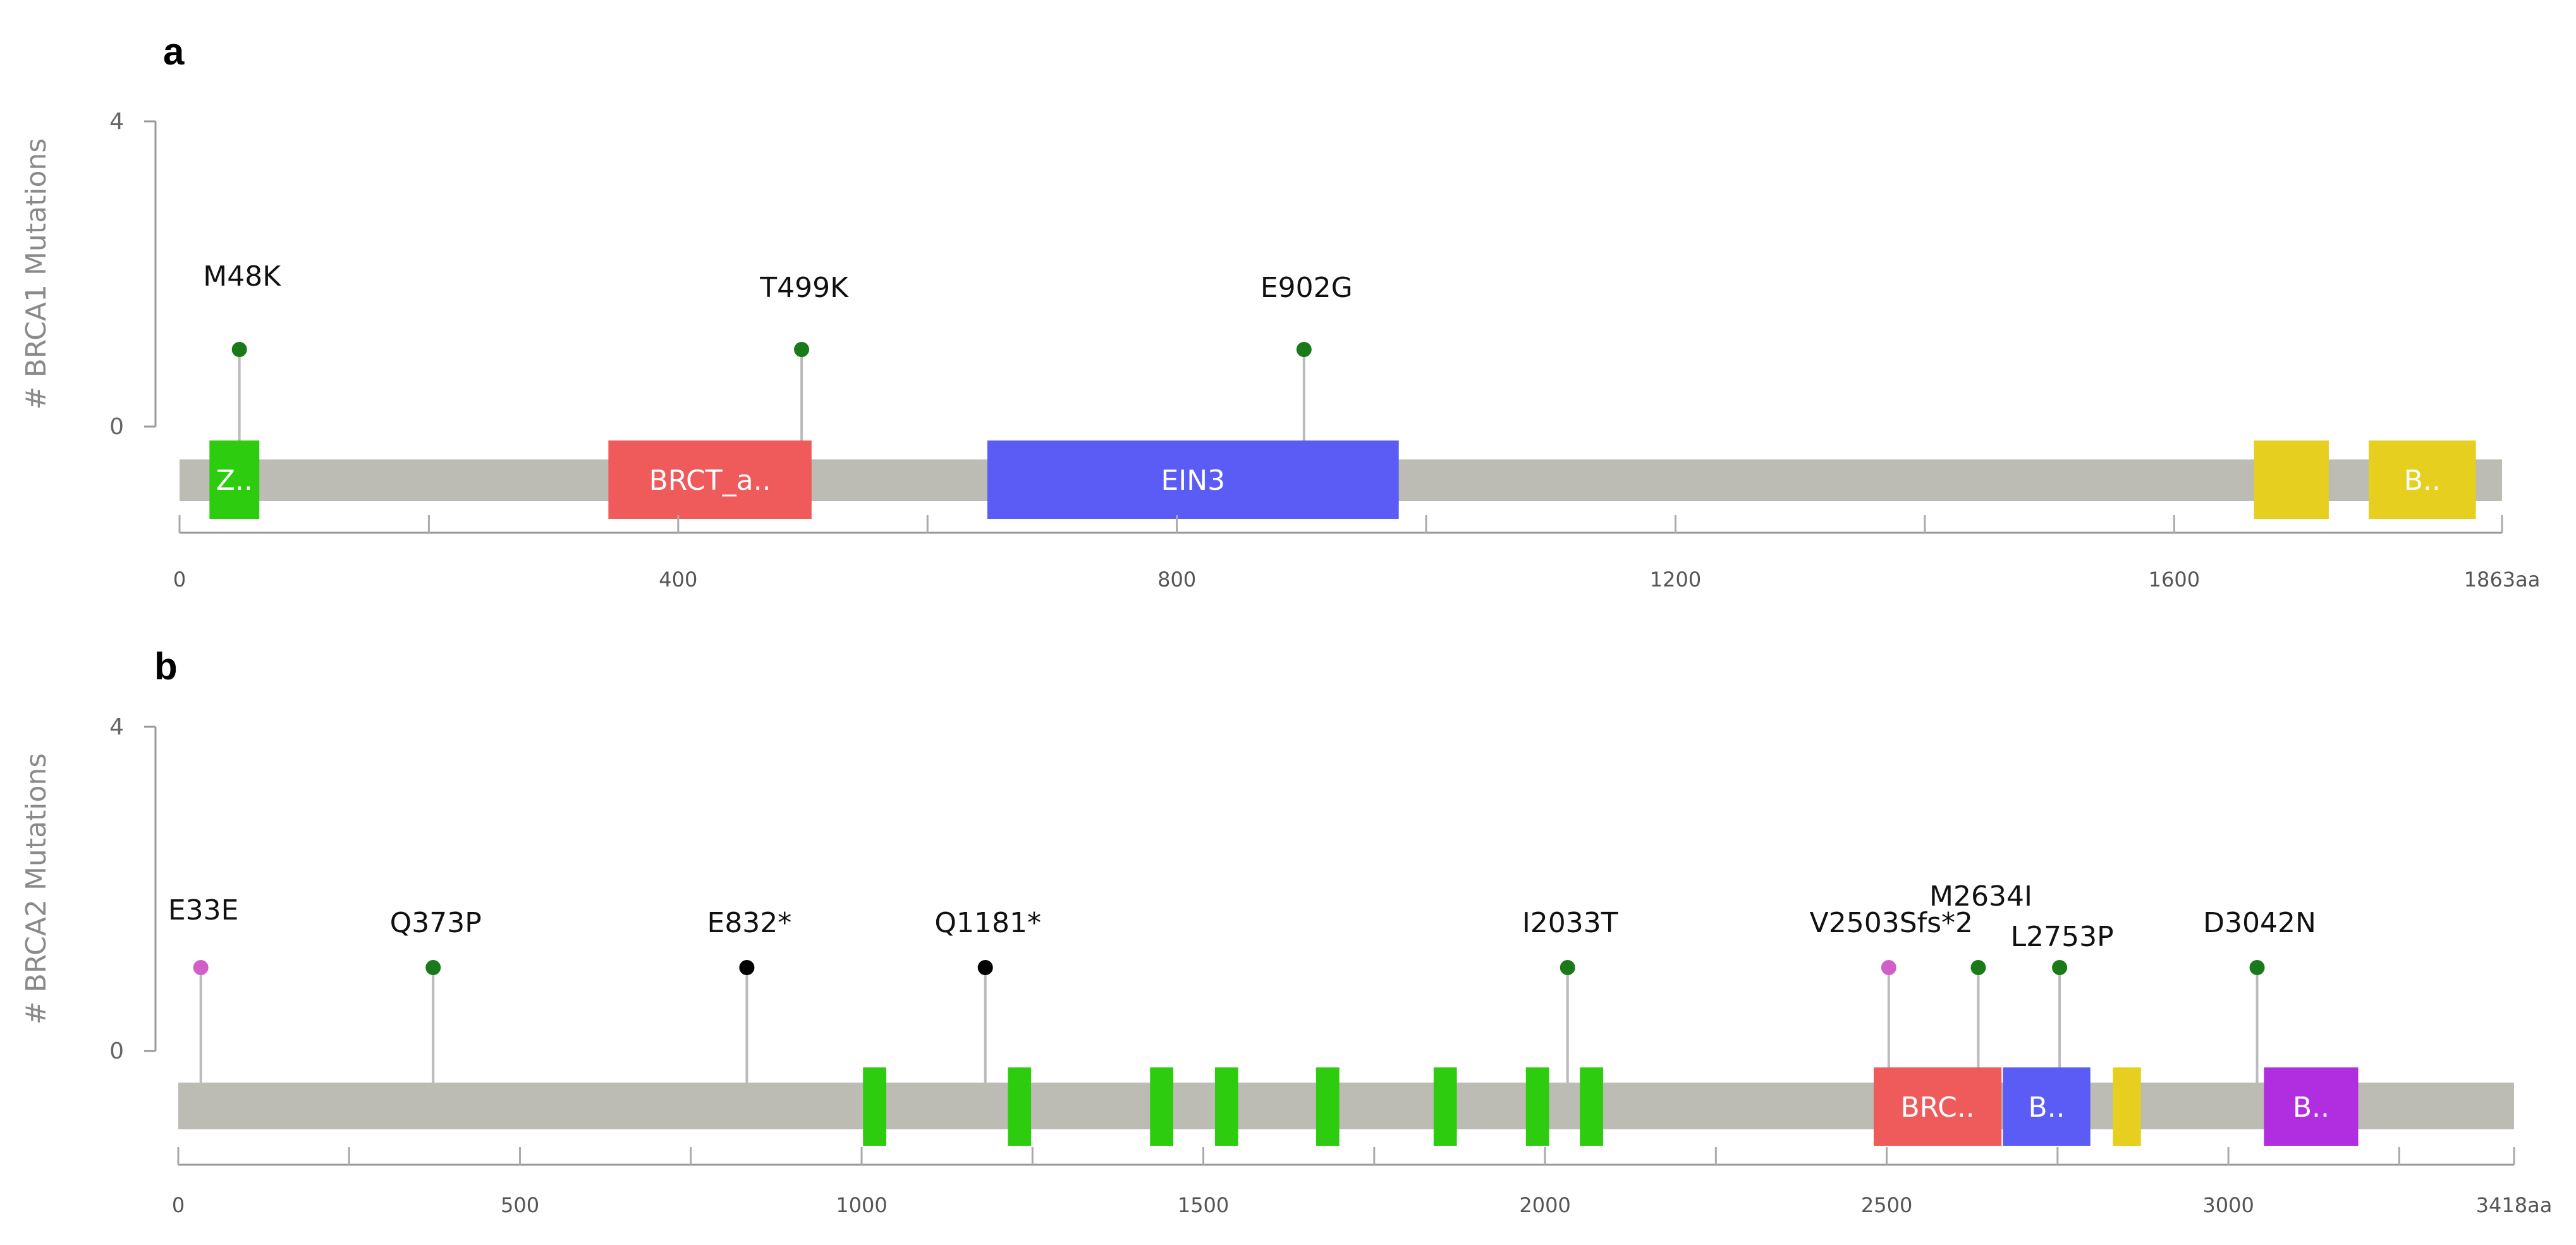 This screenshot has height=1245, width=2576. What do you see at coordinates (2174, 580) in the screenshot?
I see `x-tick-label: 1600` at bounding box center [2174, 580].